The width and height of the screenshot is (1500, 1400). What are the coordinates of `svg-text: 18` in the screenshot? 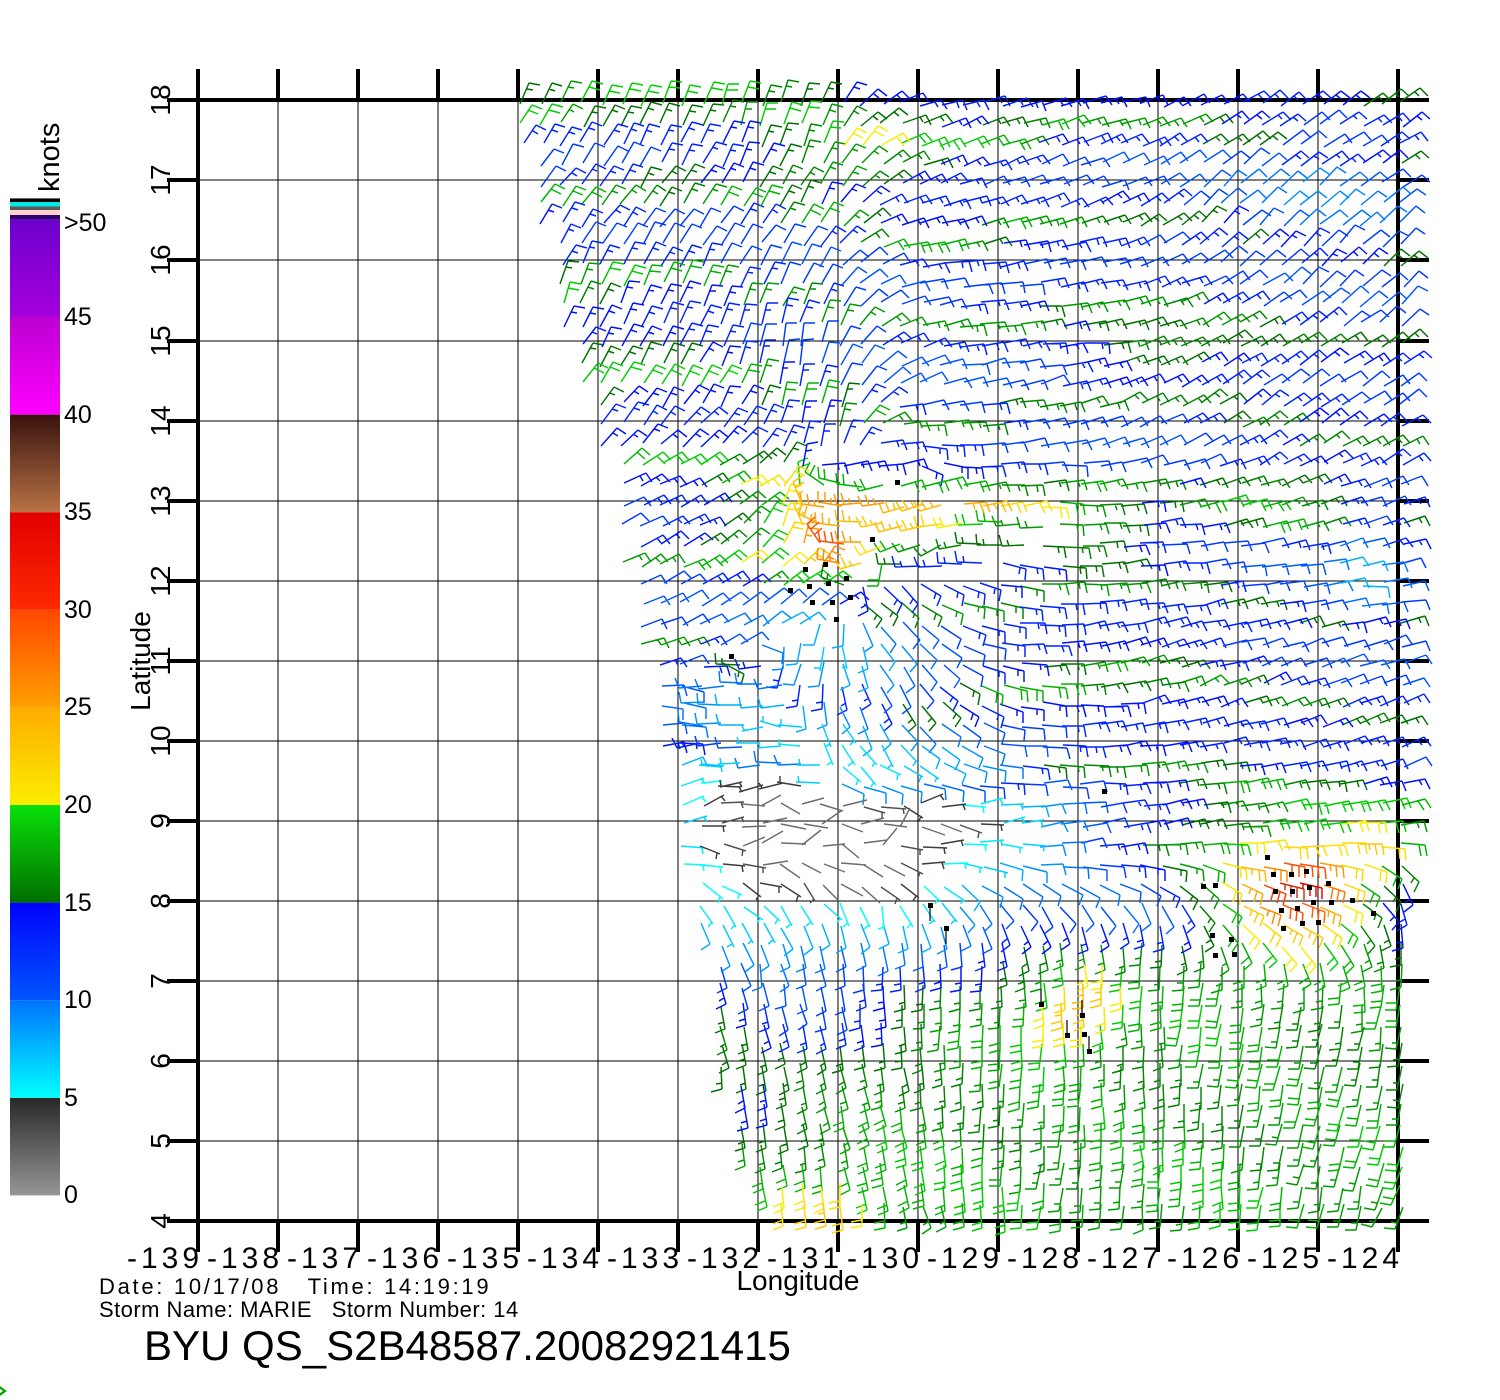 It's located at (160, 99).